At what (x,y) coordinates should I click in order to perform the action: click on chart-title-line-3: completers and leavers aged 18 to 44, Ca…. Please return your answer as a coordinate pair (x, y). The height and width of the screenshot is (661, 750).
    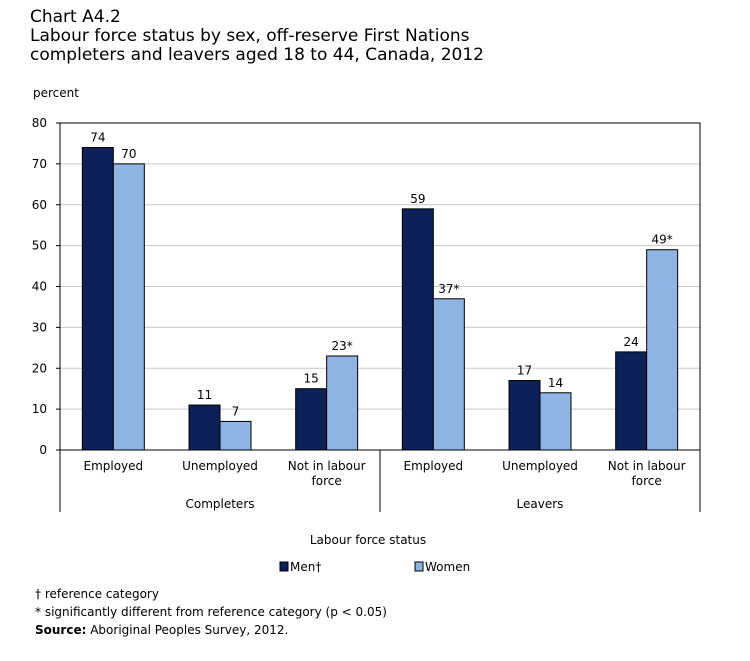
    Looking at the image, I should click on (257, 55).